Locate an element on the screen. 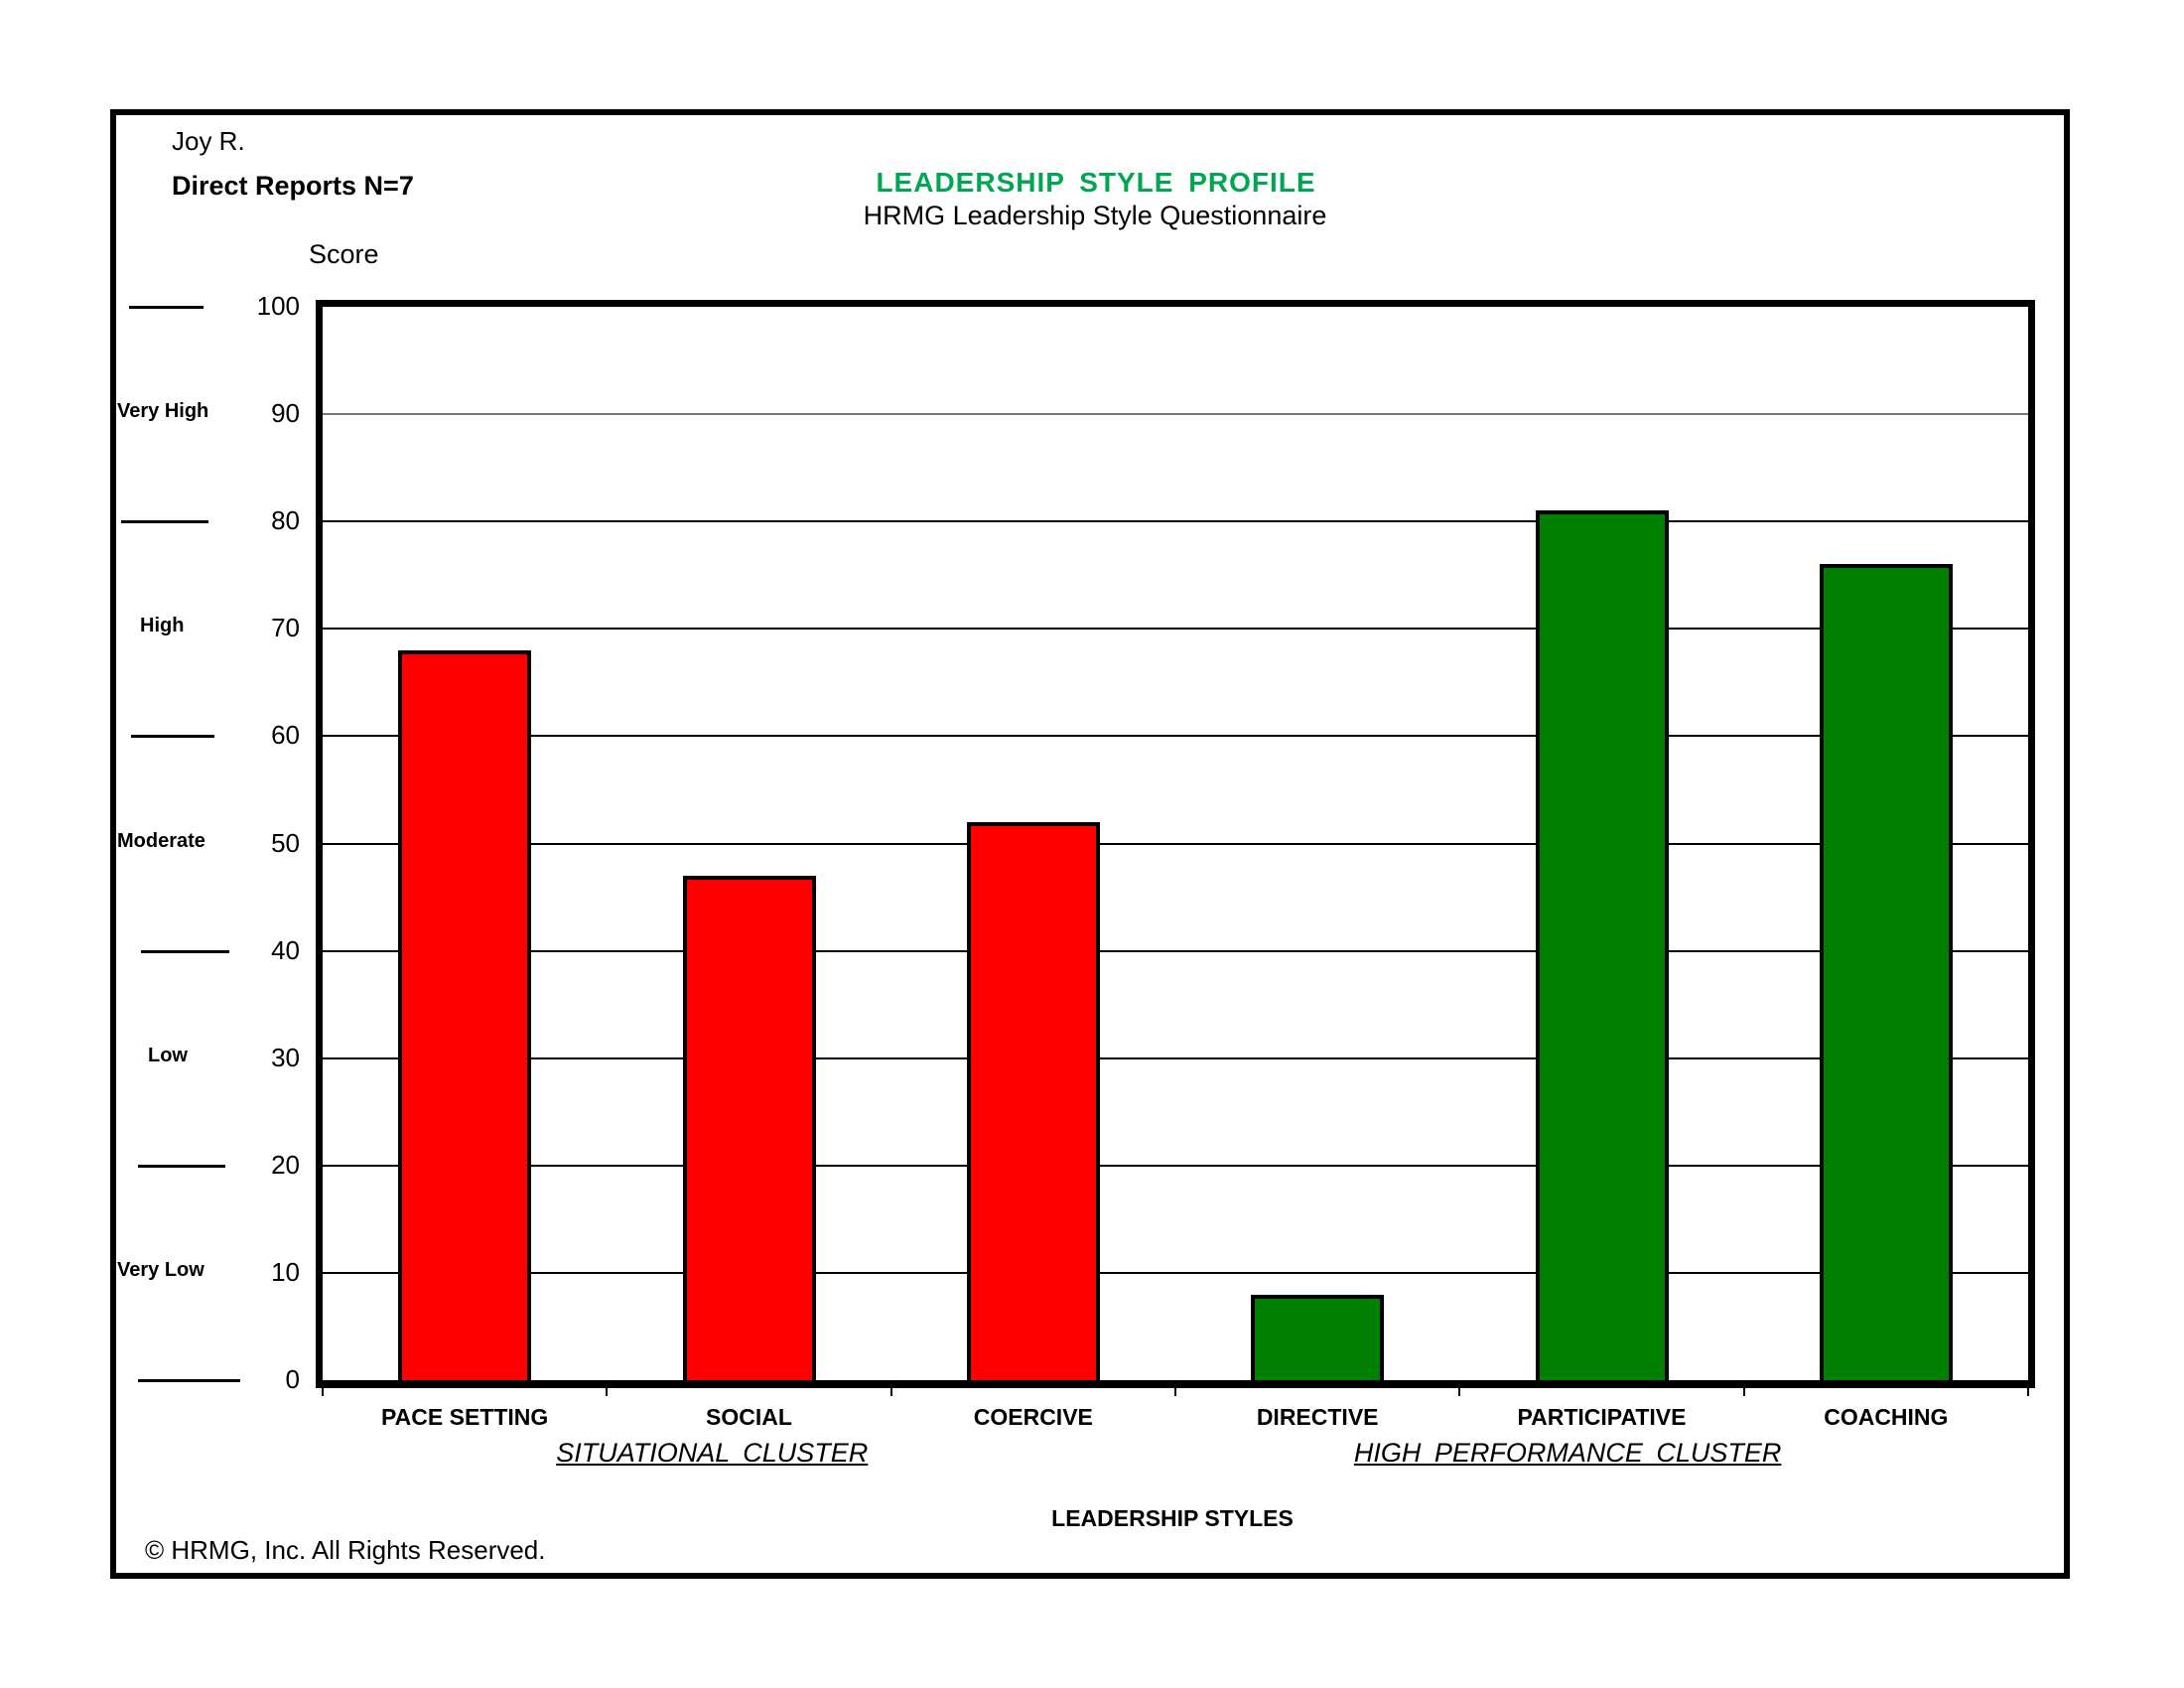 Image resolution: width=2184 pixels, height=1688 pixels. y-tick-label: 60 is located at coordinates (285, 735).